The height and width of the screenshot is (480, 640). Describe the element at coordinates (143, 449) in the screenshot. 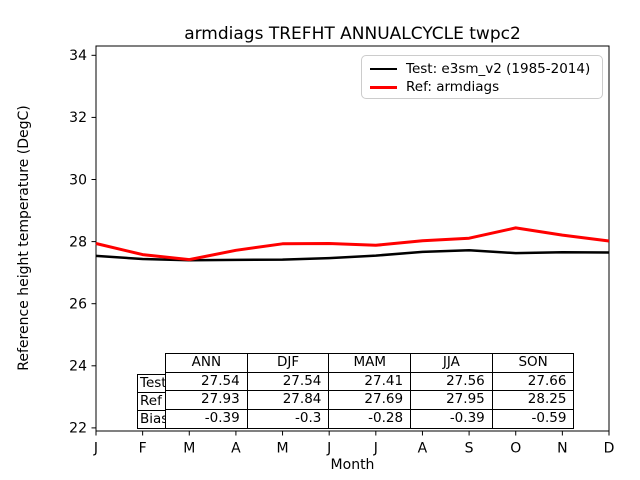

I see `x-tick-label: F` at that location.